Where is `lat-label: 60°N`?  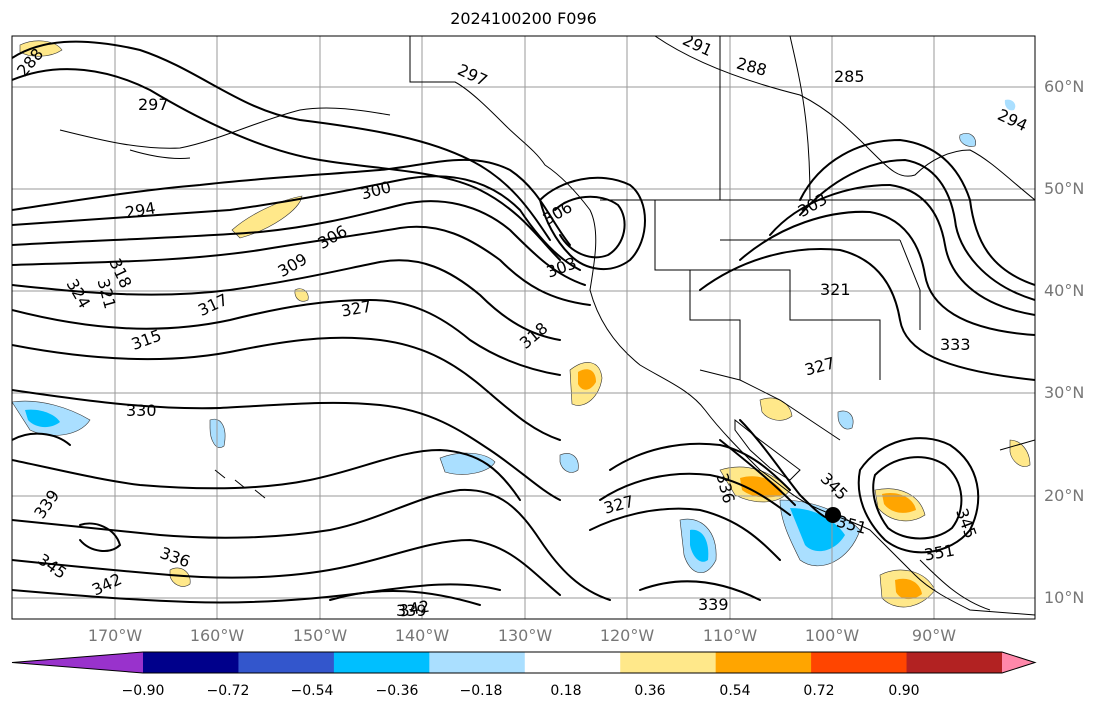
lat-label: 60°N is located at coordinates (1064, 86).